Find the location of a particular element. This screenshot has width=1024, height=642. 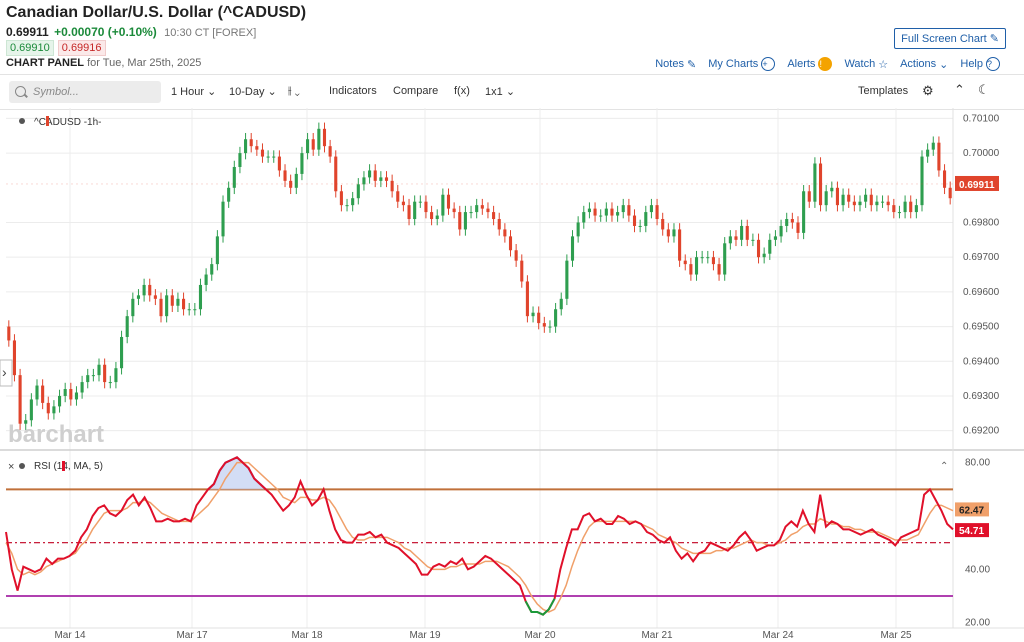

notes-link: Notes ✎ is located at coordinates (675, 64).